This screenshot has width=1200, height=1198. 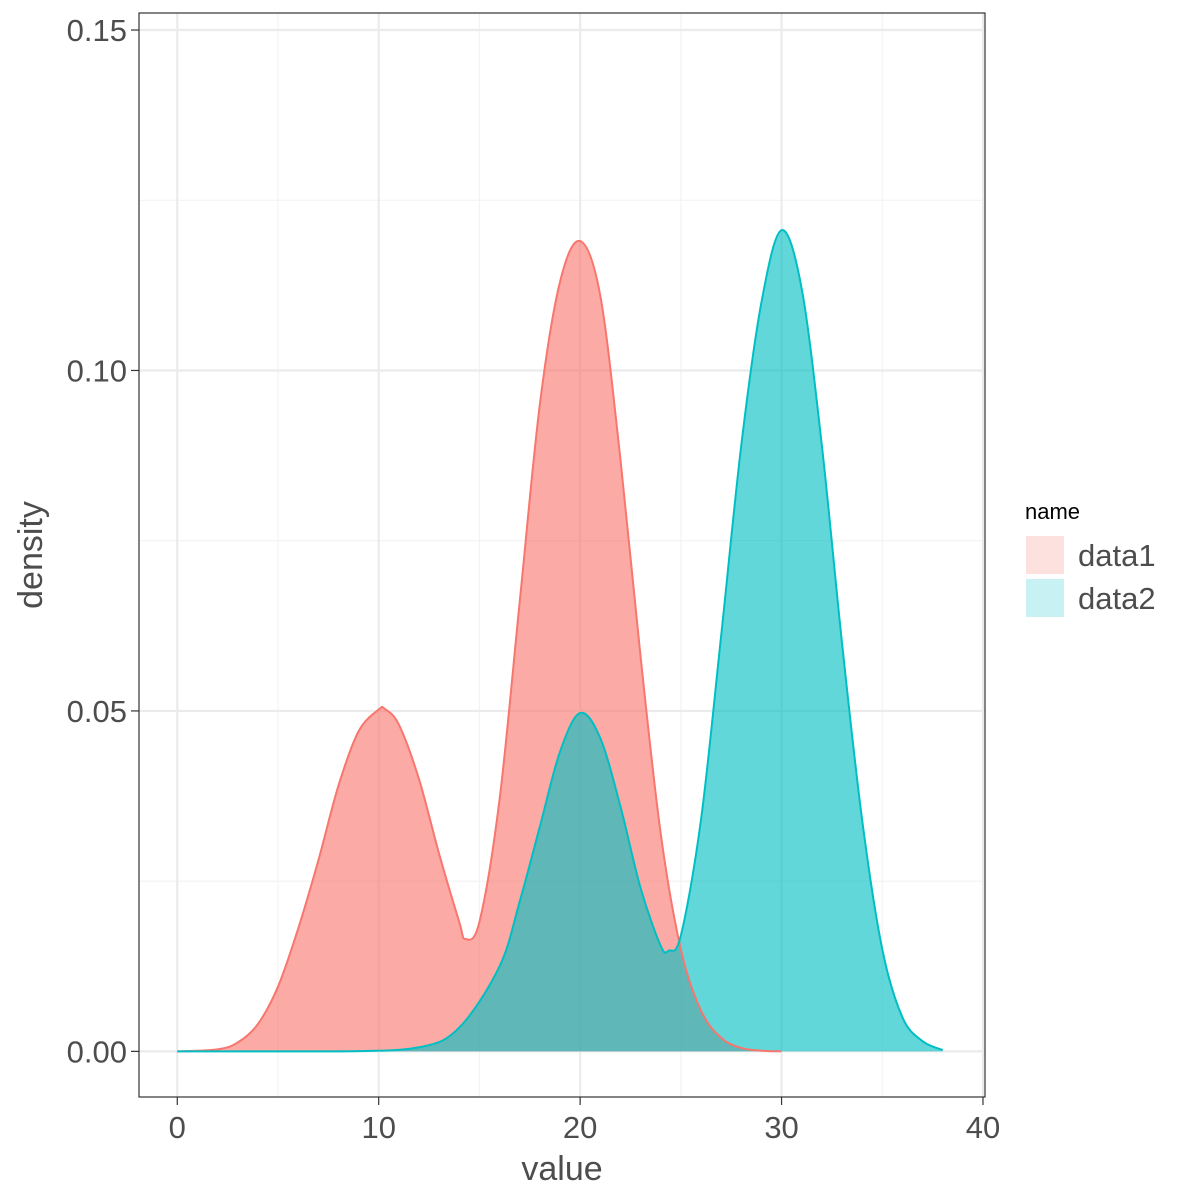 What do you see at coordinates (1091, 576) in the screenshot?
I see `legend-items: data1 data2` at bounding box center [1091, 576].